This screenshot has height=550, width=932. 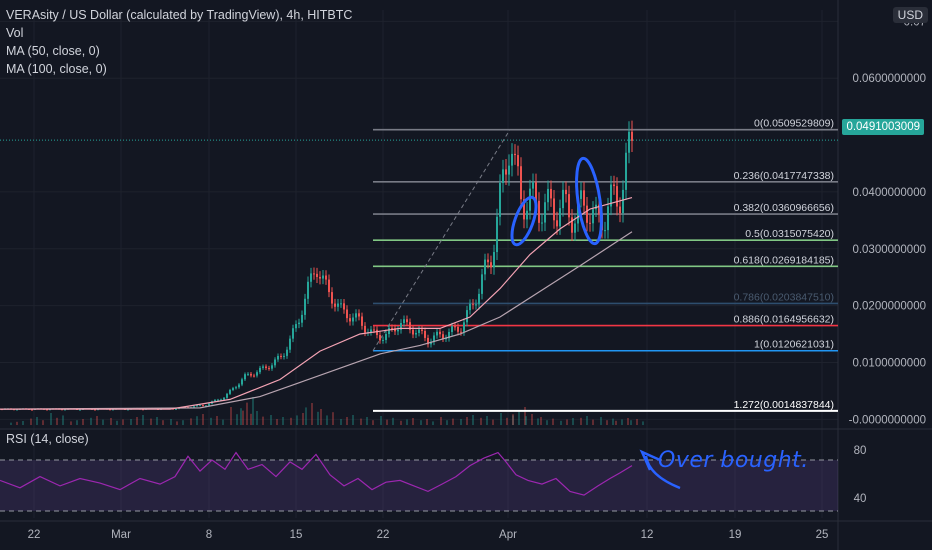 What do you see at coordinates (47, 439) in the screenshot?
I see `rsi-legend: RSI (14, close)` at bounding box center [47, 439].